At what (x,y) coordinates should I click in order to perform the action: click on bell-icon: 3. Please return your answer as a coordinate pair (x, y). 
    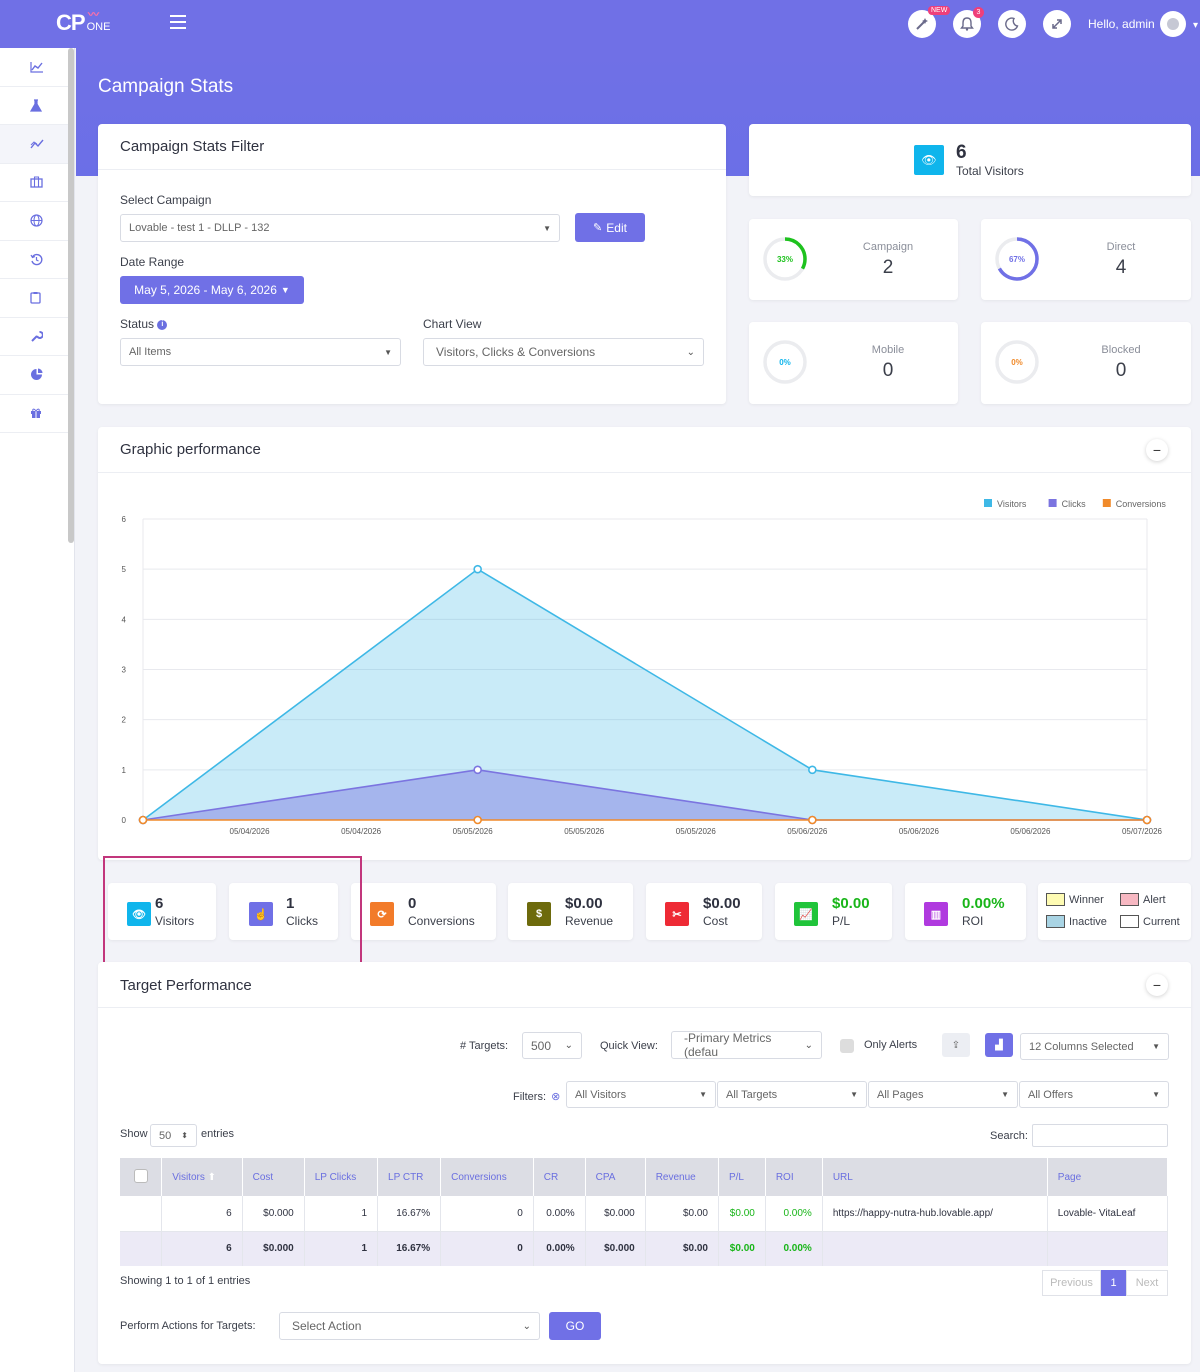
    Looking at the image, I should click on (968, 22).